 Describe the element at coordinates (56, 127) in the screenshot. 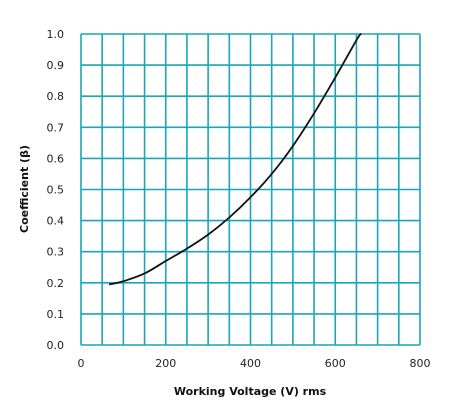

I see `y-tick-label: 0.7` at that location.